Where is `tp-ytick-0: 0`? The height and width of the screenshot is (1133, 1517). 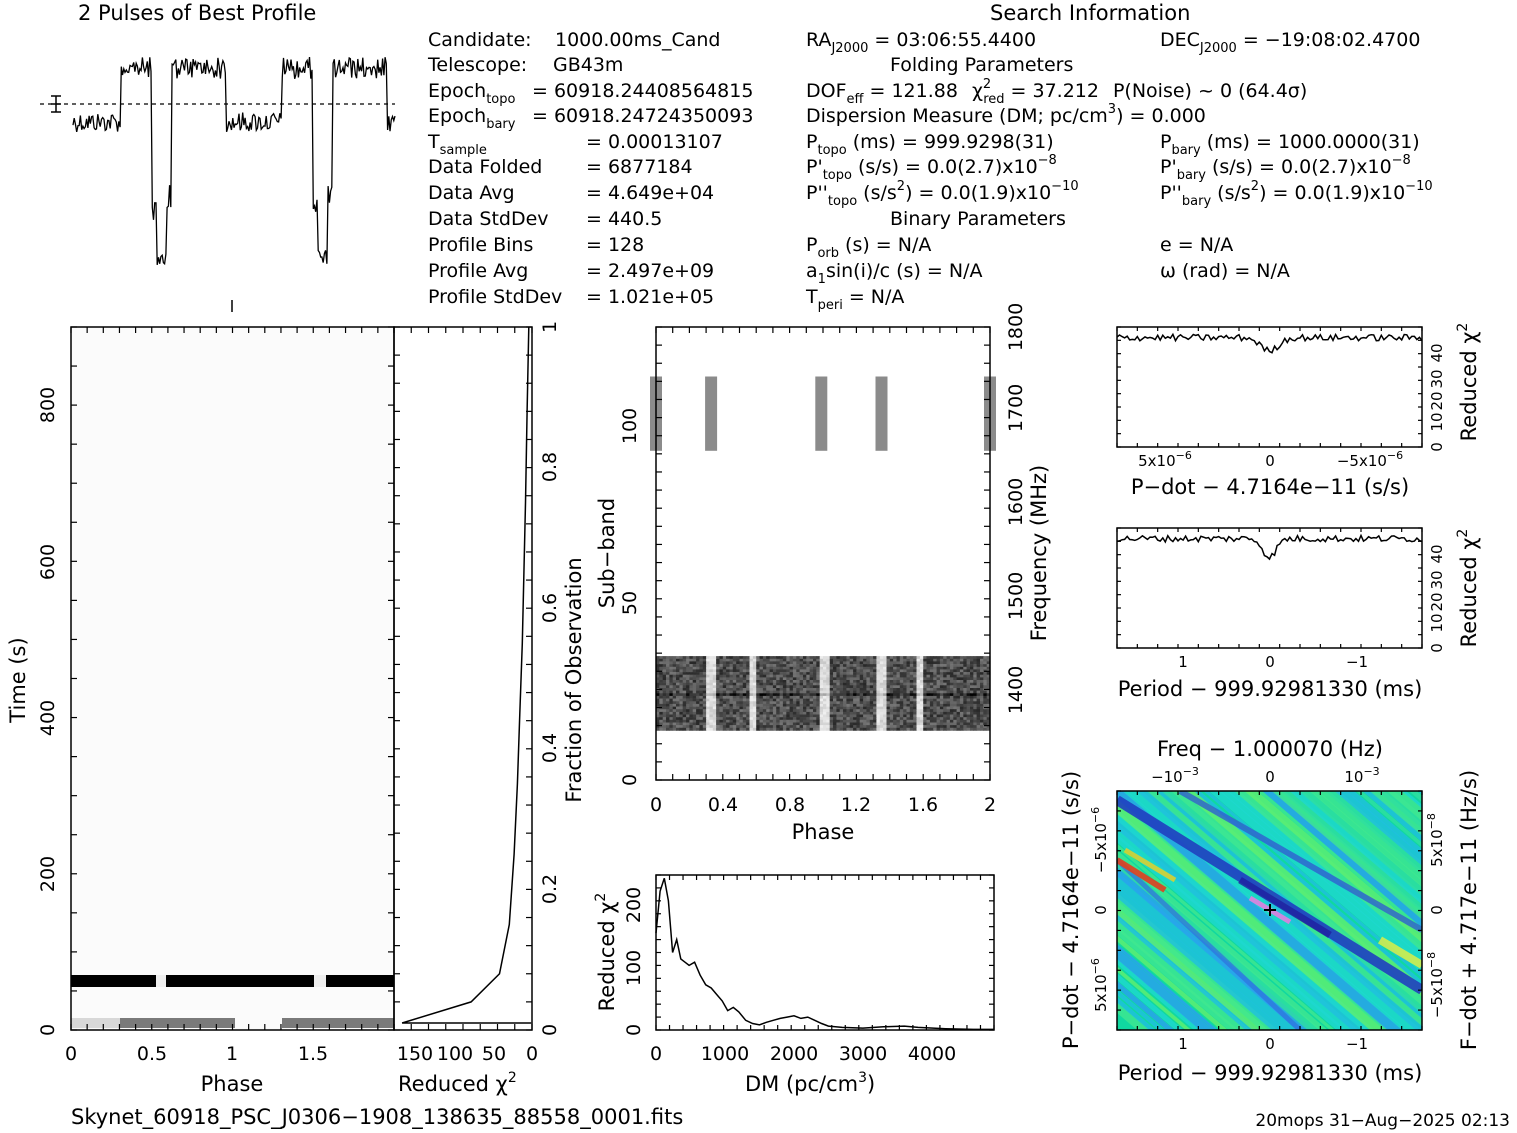 tp-ytick-0: 0 is located at coordinates (48, 1030).